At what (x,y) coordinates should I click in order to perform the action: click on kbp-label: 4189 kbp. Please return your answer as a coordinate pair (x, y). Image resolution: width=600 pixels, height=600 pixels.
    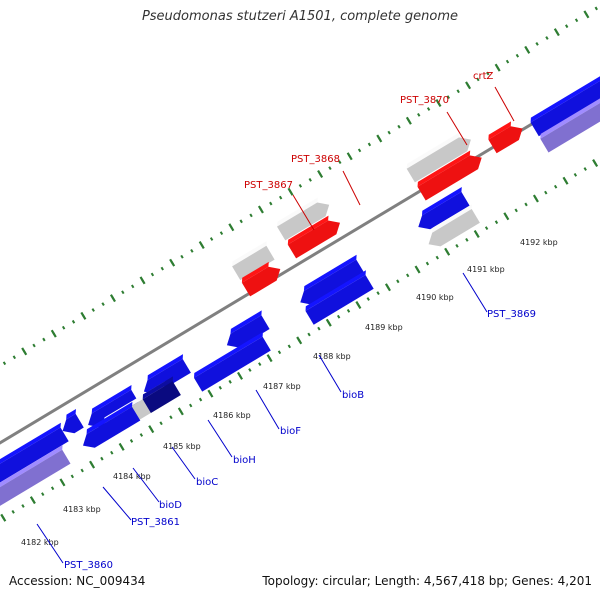
    Looking at the image, I should click on (384, 327).